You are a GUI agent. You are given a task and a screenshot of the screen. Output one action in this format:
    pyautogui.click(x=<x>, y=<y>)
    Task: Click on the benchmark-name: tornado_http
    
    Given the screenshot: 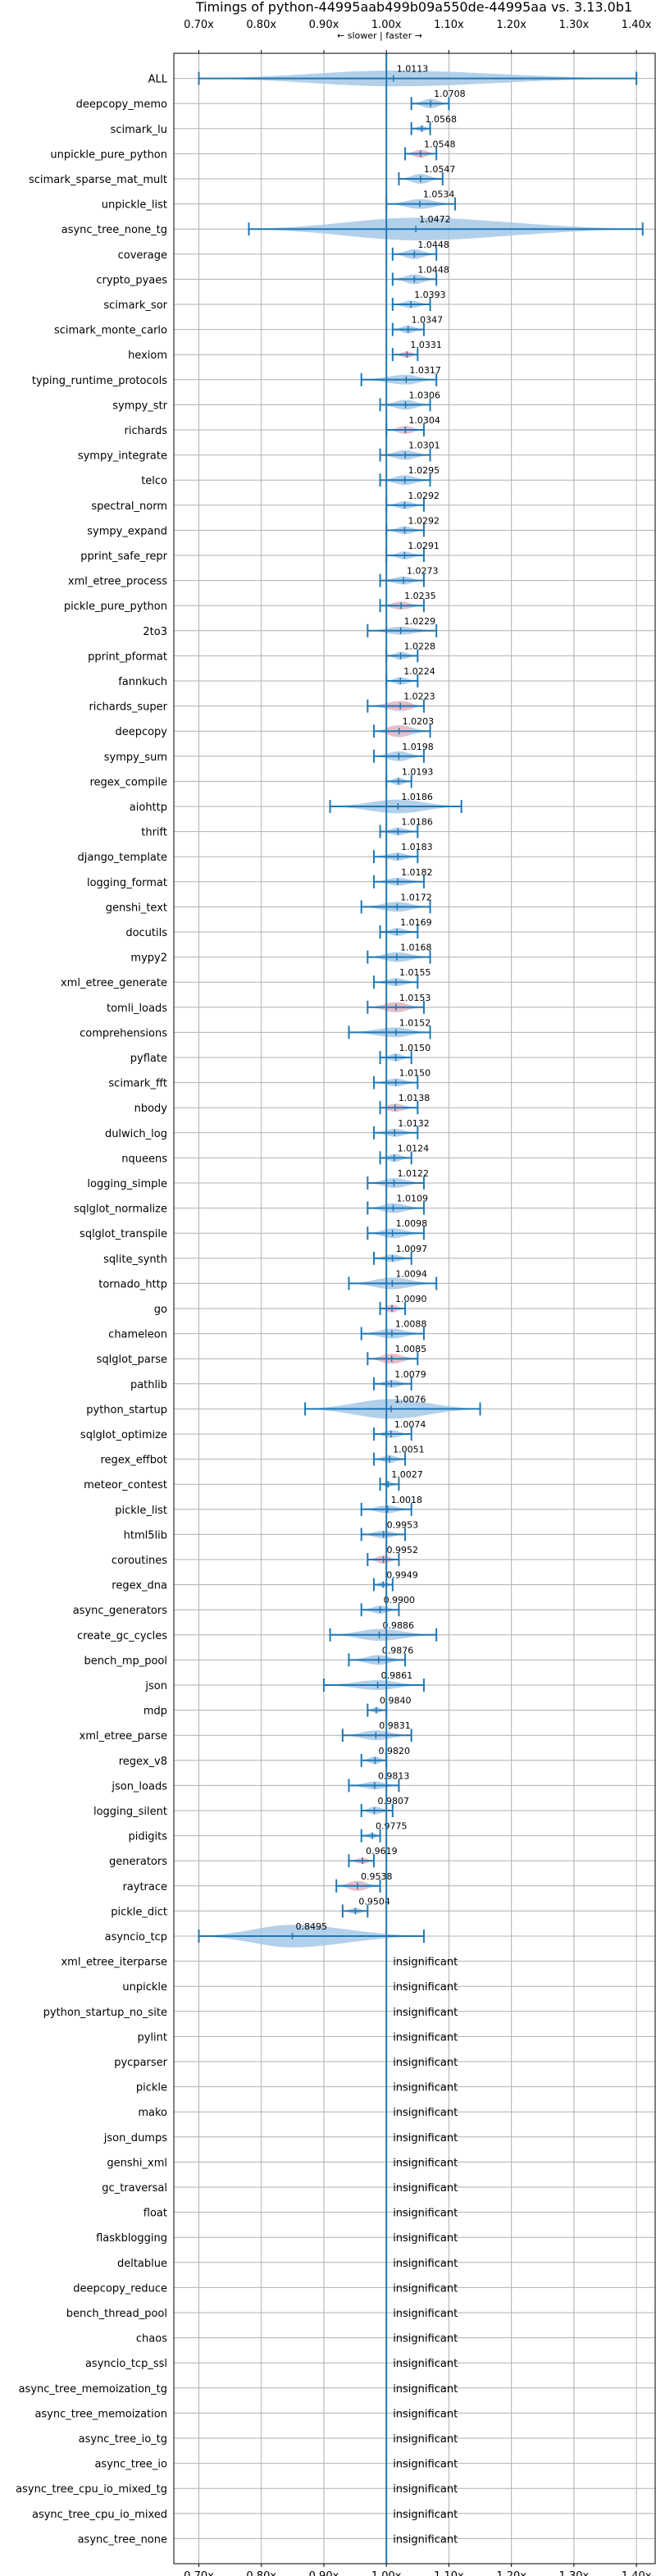 What is the action you would take?
    pyautogui.click(x=132, y=1284)
    